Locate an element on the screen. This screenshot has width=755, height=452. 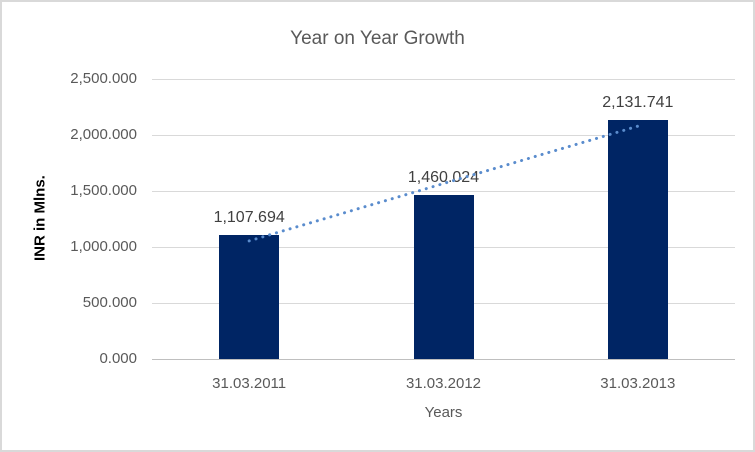
bar-2011 is located at coordinates (249, 296).